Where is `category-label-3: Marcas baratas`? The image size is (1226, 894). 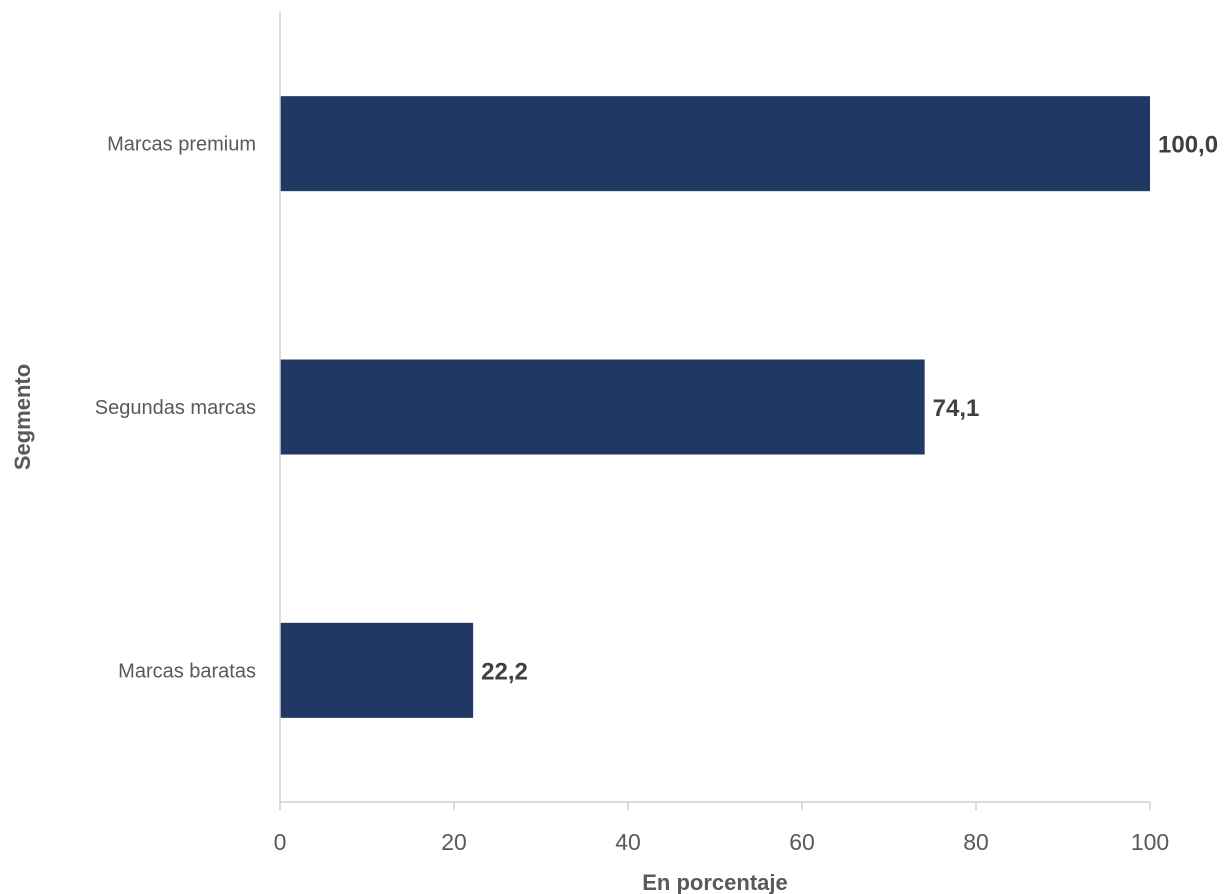
category-label-3: Marcas baratas is located at coordinates (187, 671).